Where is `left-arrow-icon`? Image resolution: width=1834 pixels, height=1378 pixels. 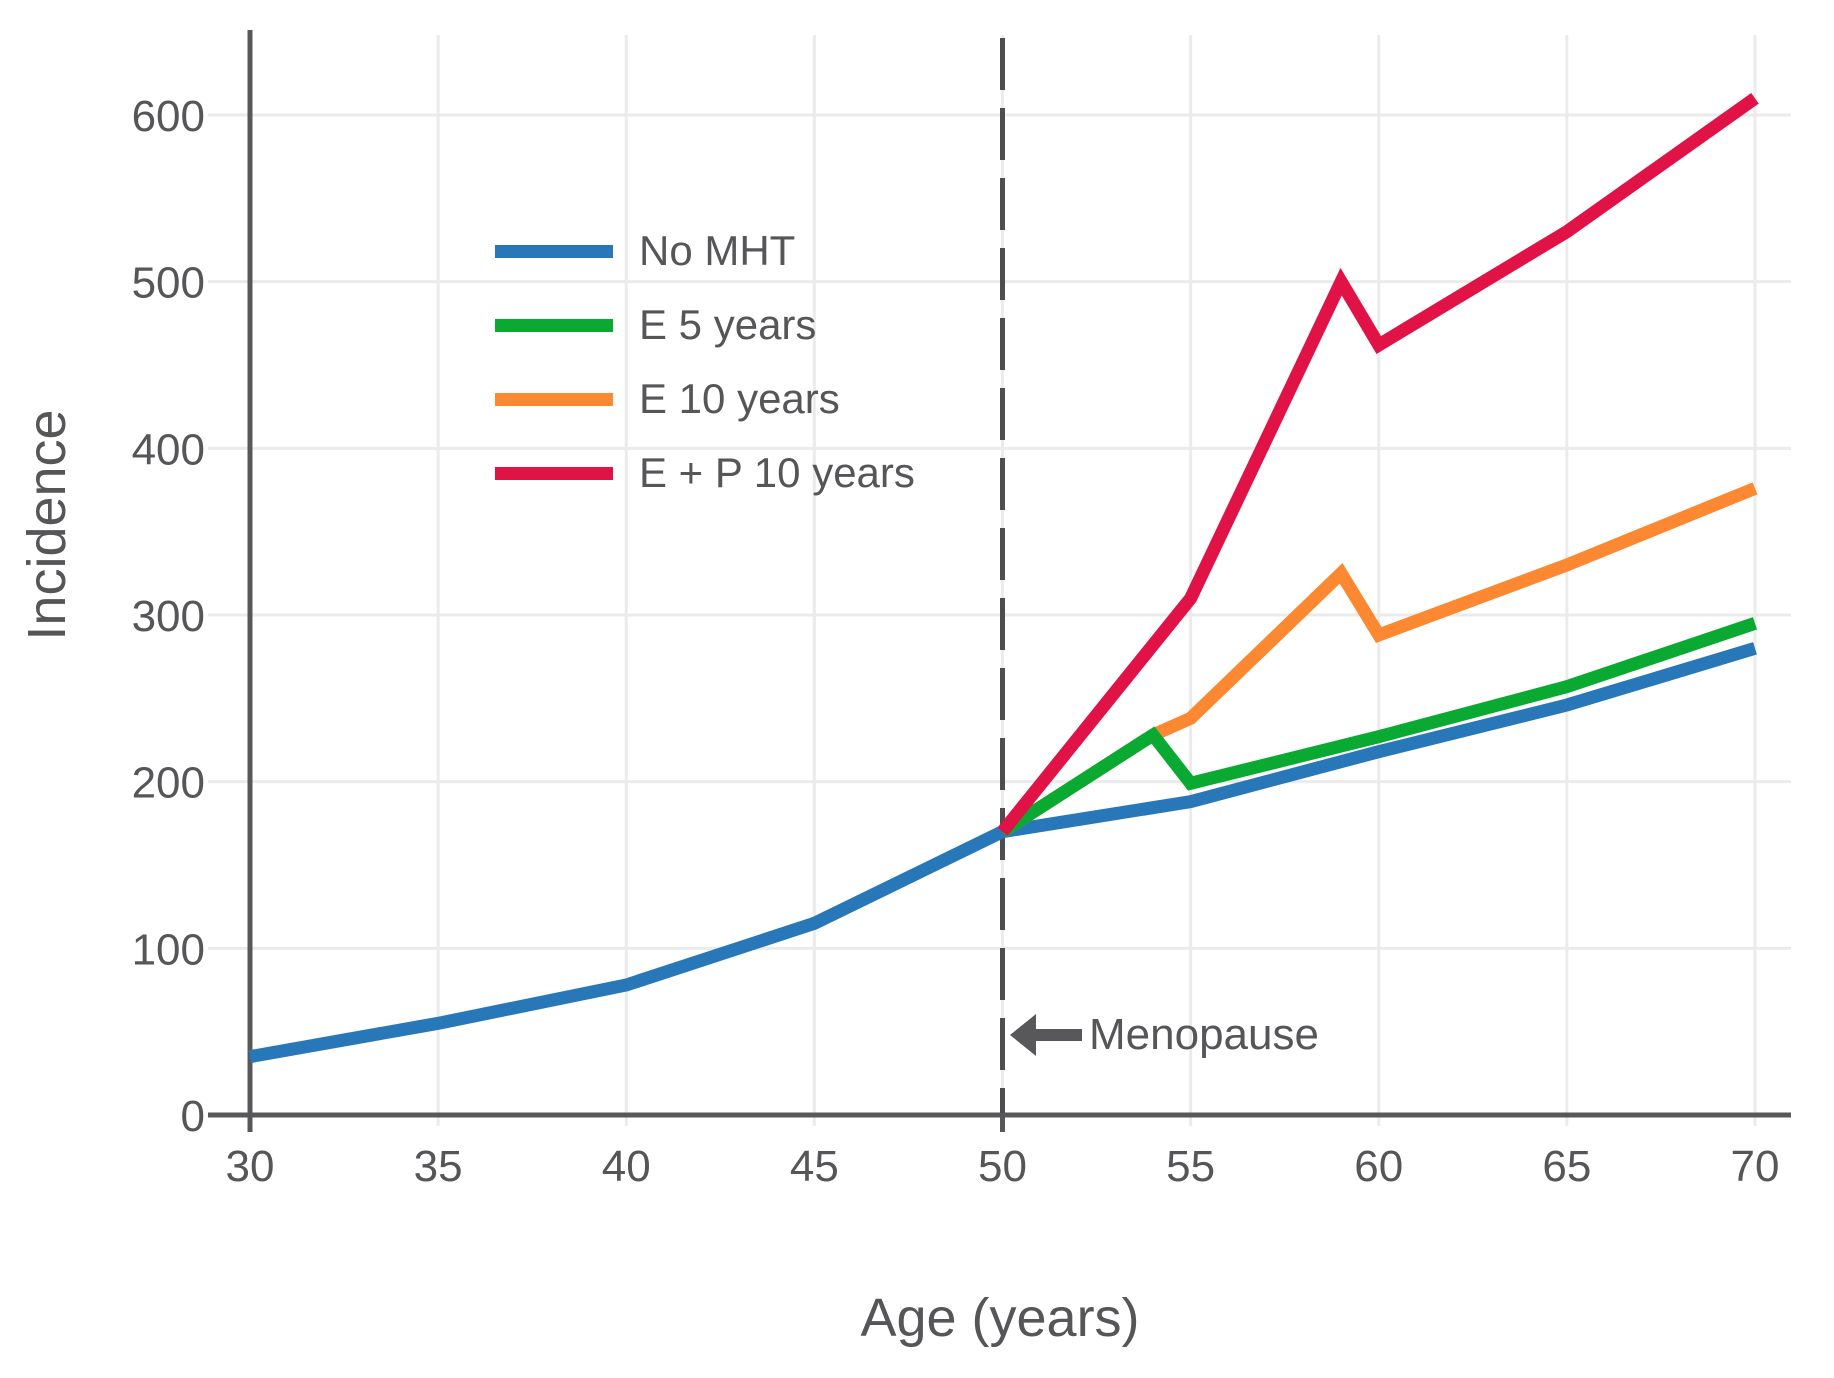 left-arrow-icon is located at coordinates (1046, 1035).